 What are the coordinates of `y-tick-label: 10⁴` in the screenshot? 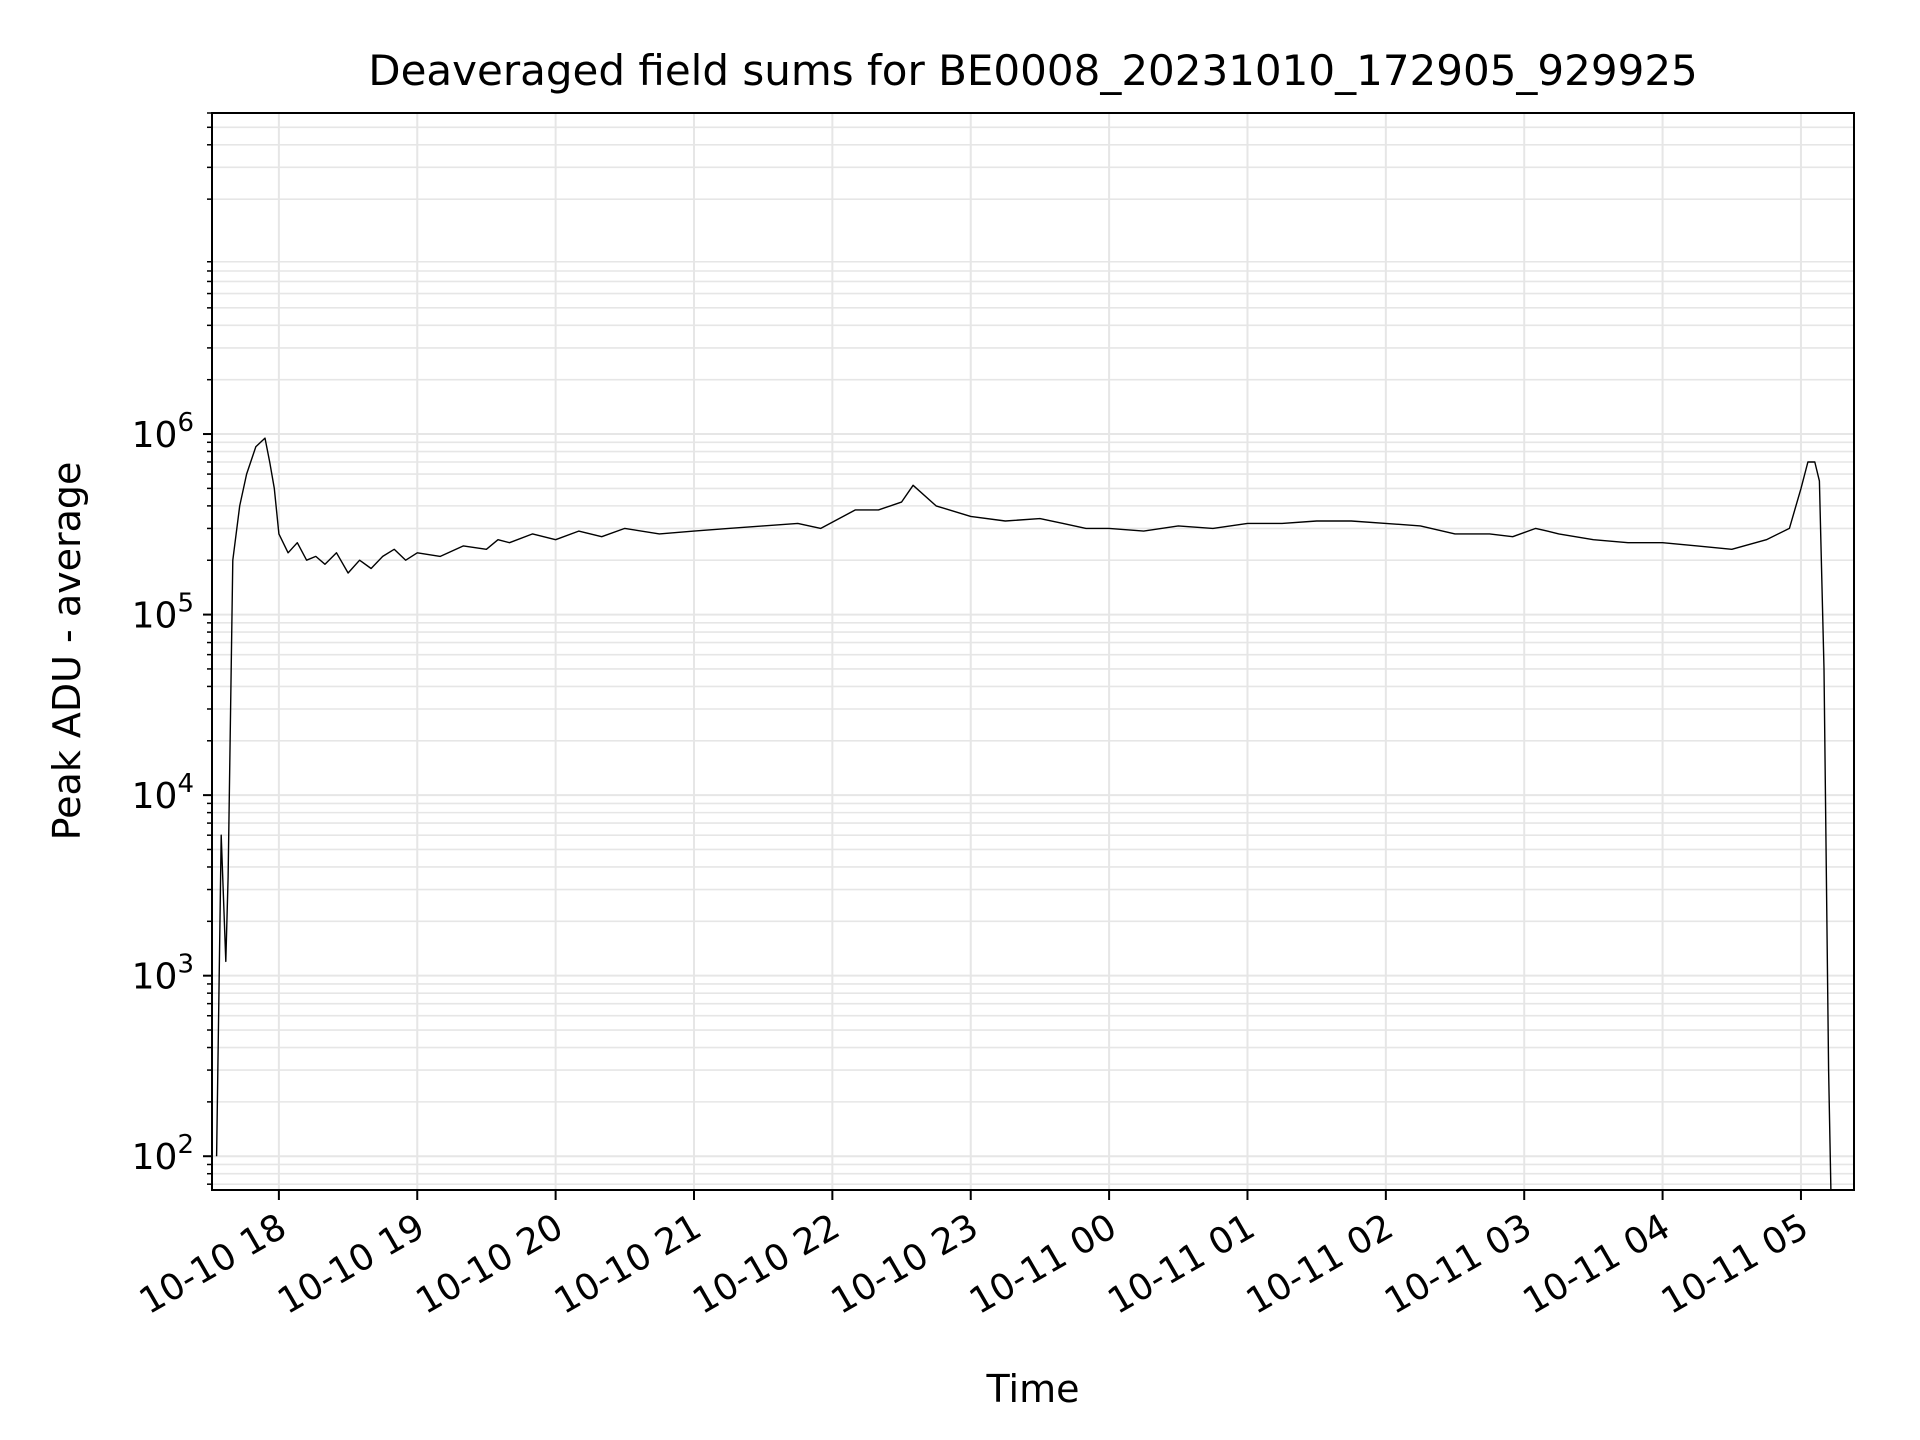 It's located at (163, 793).